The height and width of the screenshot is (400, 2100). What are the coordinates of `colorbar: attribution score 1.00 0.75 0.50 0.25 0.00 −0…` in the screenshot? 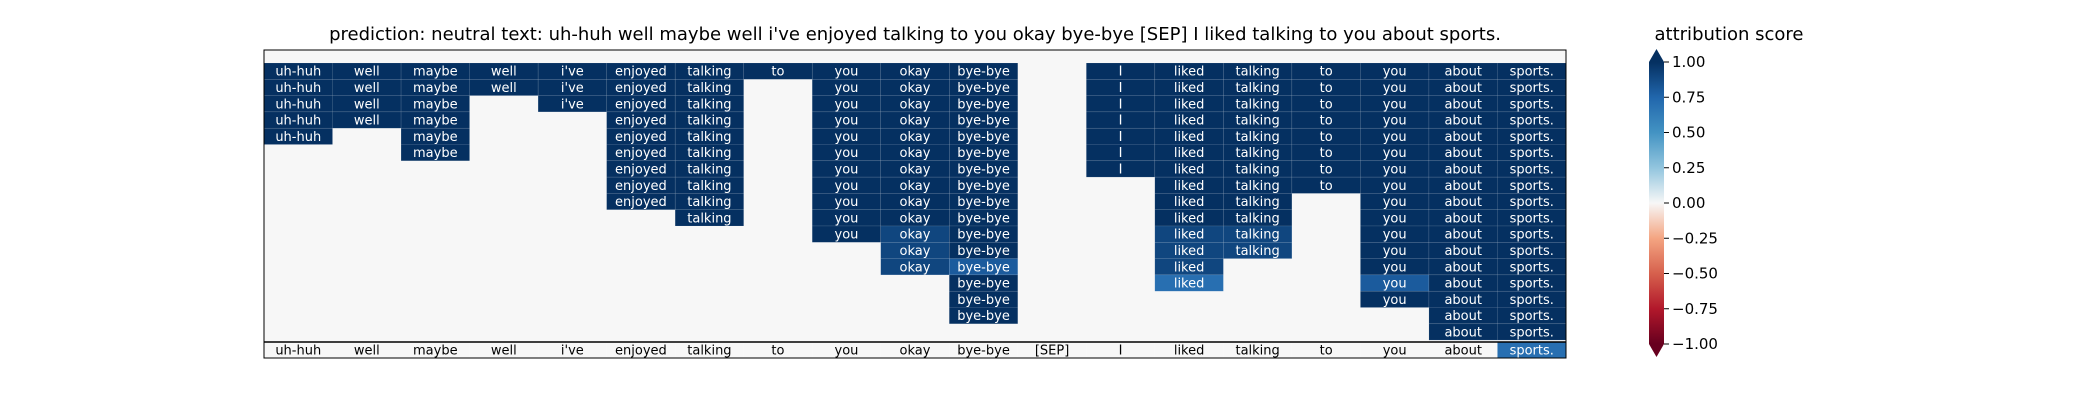 It's located at (1726, 190).